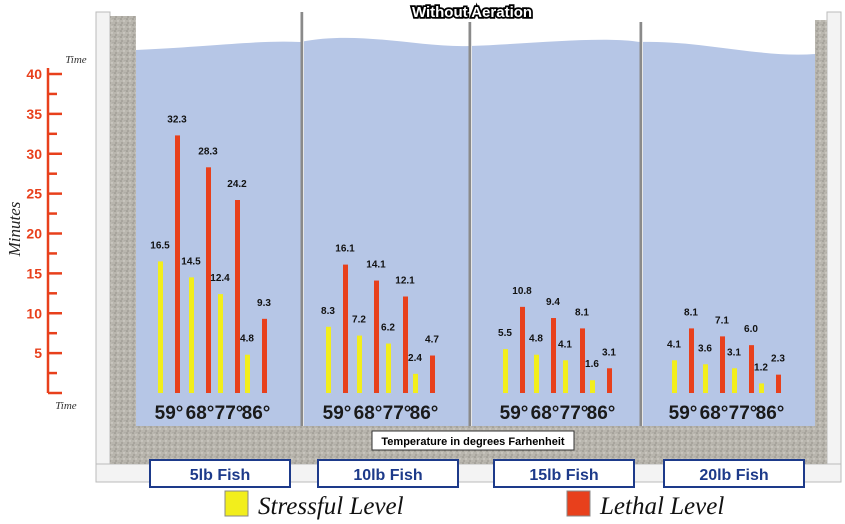  I want to click on y-tick-label: 30, so click(34, 154).